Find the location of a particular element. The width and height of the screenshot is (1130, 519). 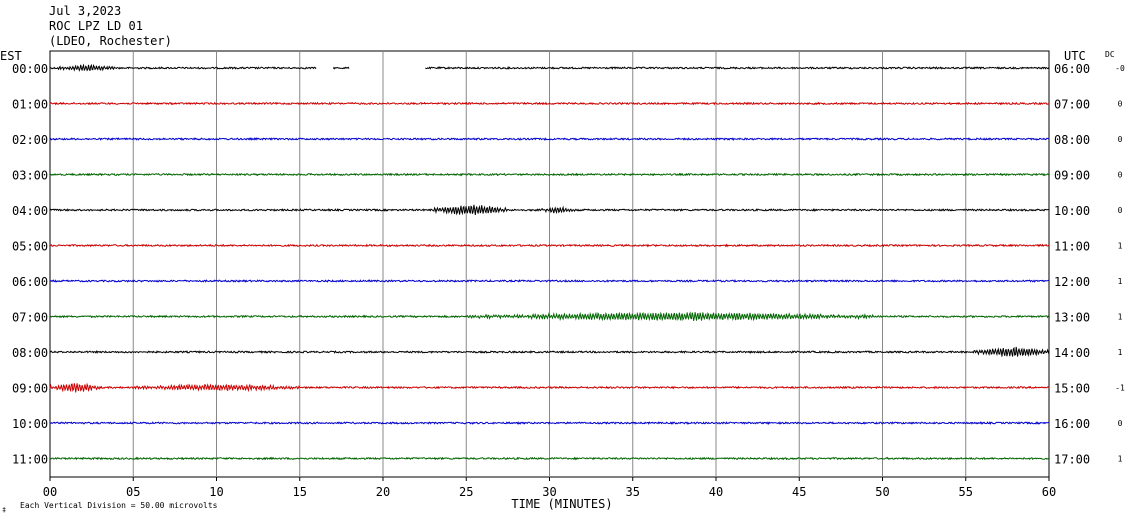

row-label-utc: 09:00 is located at coordinates (1072, 176).